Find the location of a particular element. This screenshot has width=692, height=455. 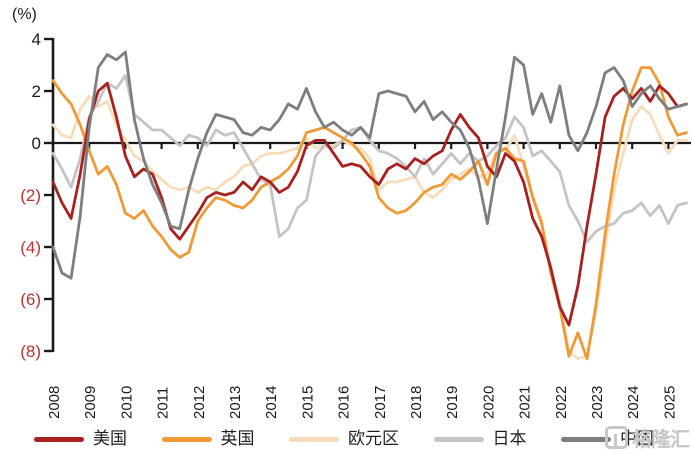

legend-label-china: 中国 is located at coordinates (637, 438).